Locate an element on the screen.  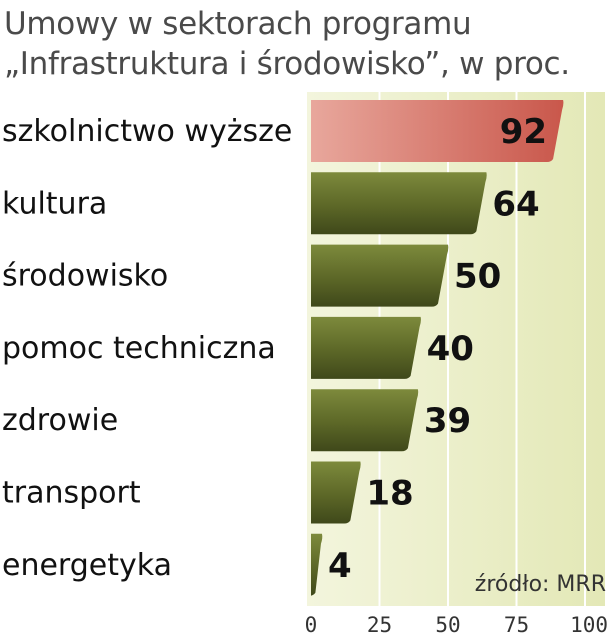
x-axis-ticks: 0 25 50 75 100 is located at coordinates (456, 625).